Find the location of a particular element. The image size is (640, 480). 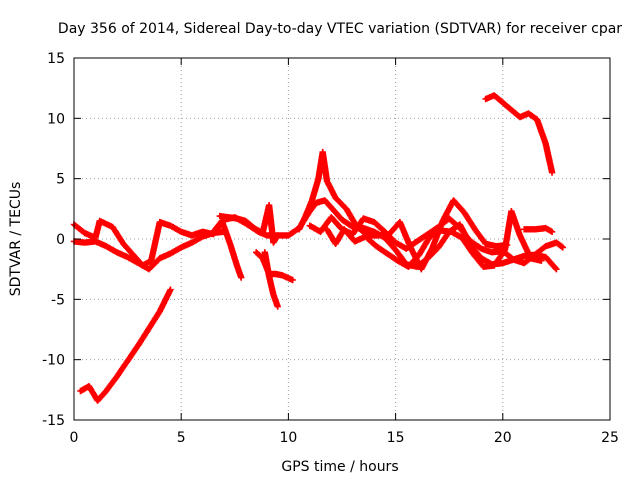

series-track-g is located at coordinates (271, 279).